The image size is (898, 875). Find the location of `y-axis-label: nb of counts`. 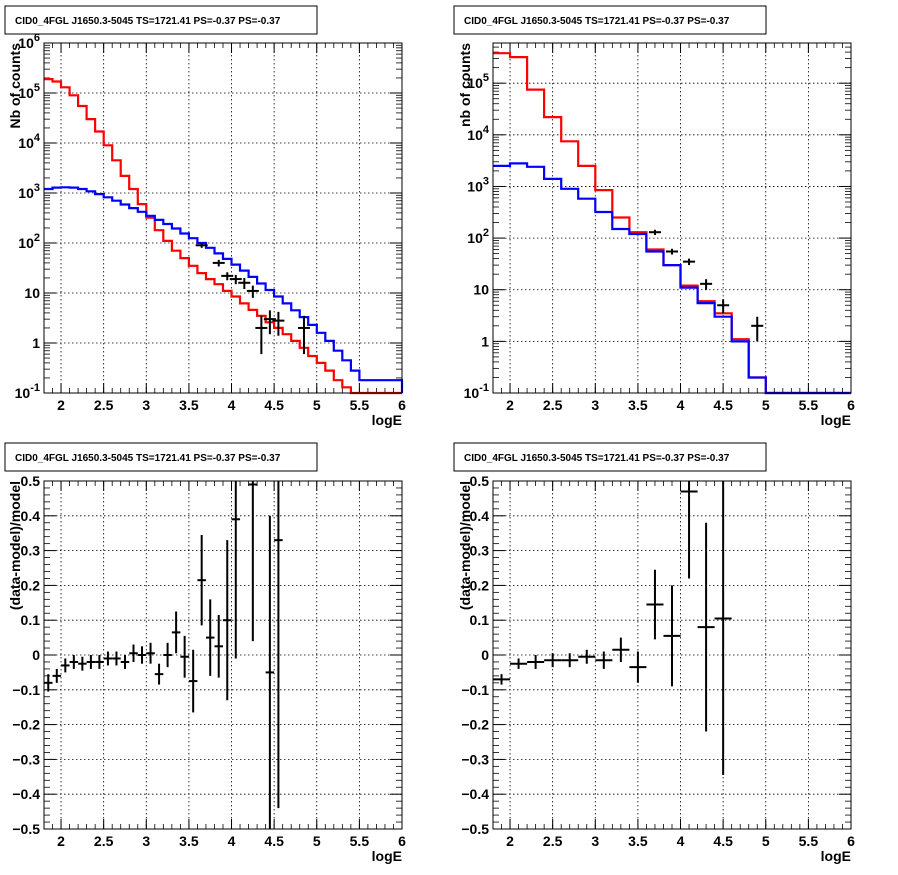

y-axis-label: nb of counts is located at coordinates (465, 85).